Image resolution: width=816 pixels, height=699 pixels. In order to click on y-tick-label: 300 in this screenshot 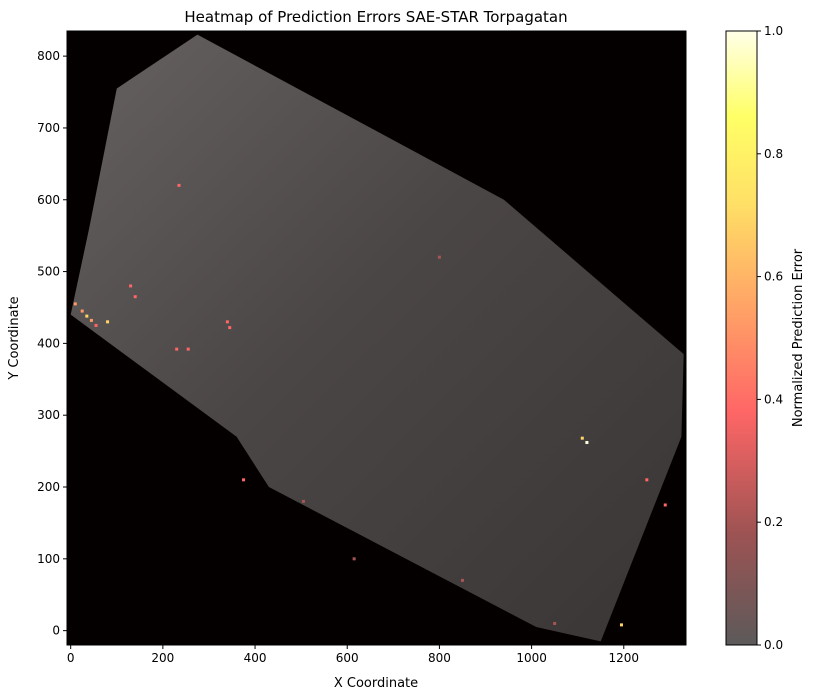, I will do `click(48, 415)`.